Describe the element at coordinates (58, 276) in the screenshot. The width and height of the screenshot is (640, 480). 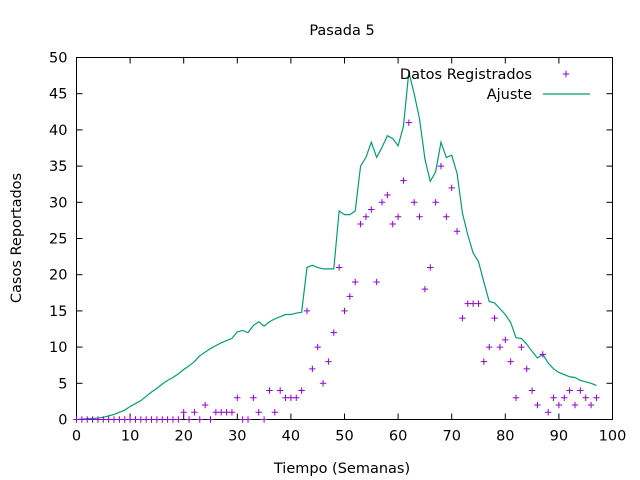
I see `y-tick-label: 20` at that location.